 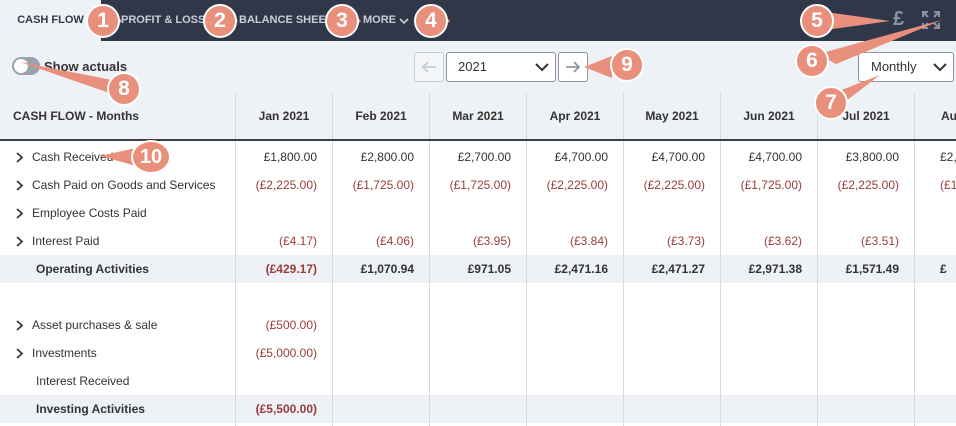 I want to click on table-row: Investments (£5,000.00), so click(x=478, y=353).